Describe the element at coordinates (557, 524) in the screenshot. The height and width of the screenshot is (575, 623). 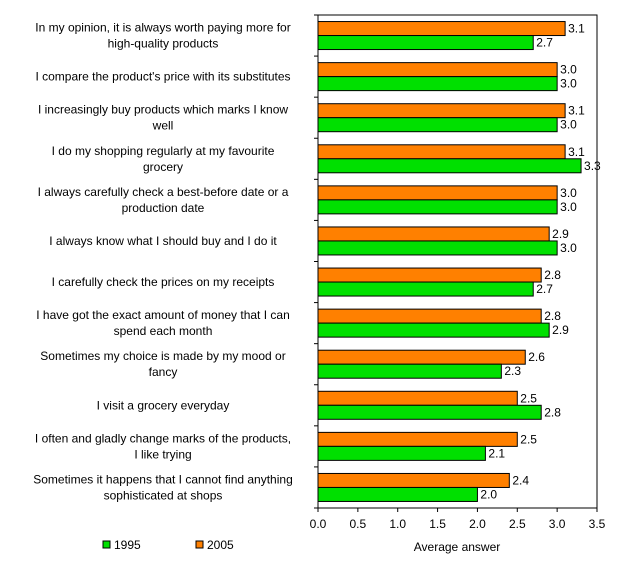
I see `x-tick-label: 3.0` at that location.